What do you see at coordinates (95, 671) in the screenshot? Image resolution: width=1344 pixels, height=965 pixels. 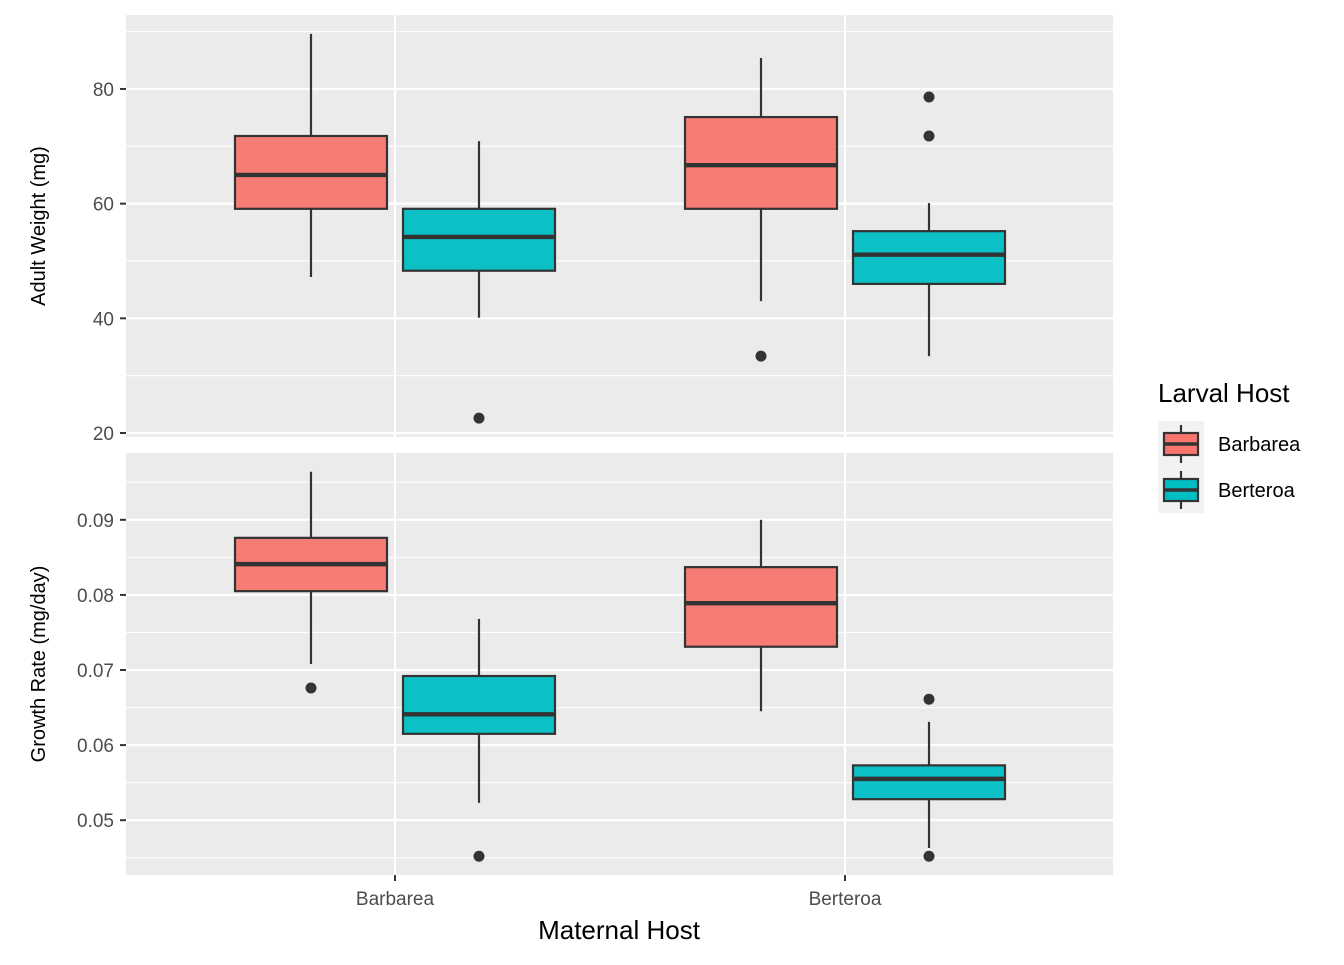 I see `y-tick-label: 0.07` at bounding box center [95, 671].